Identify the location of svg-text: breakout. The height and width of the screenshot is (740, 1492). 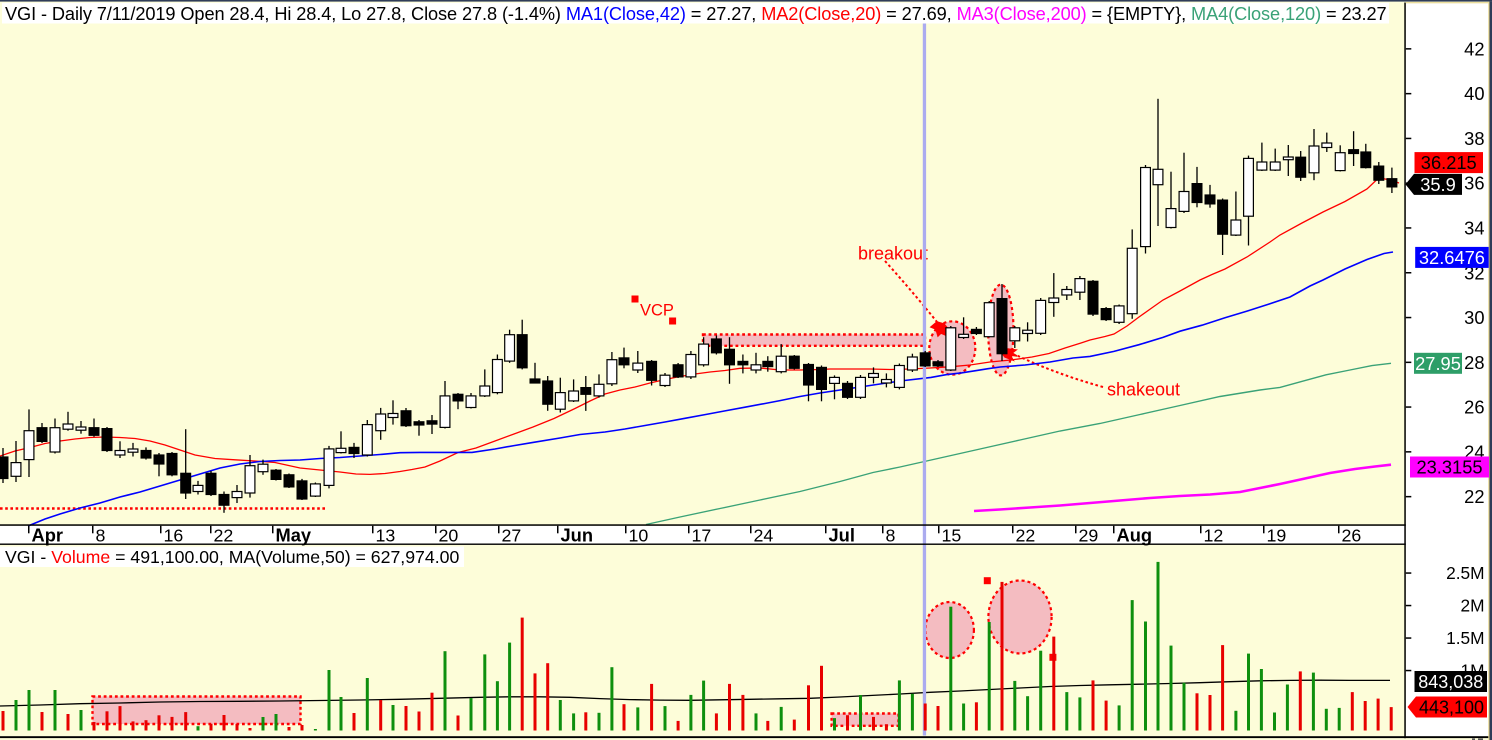
(893, 254).